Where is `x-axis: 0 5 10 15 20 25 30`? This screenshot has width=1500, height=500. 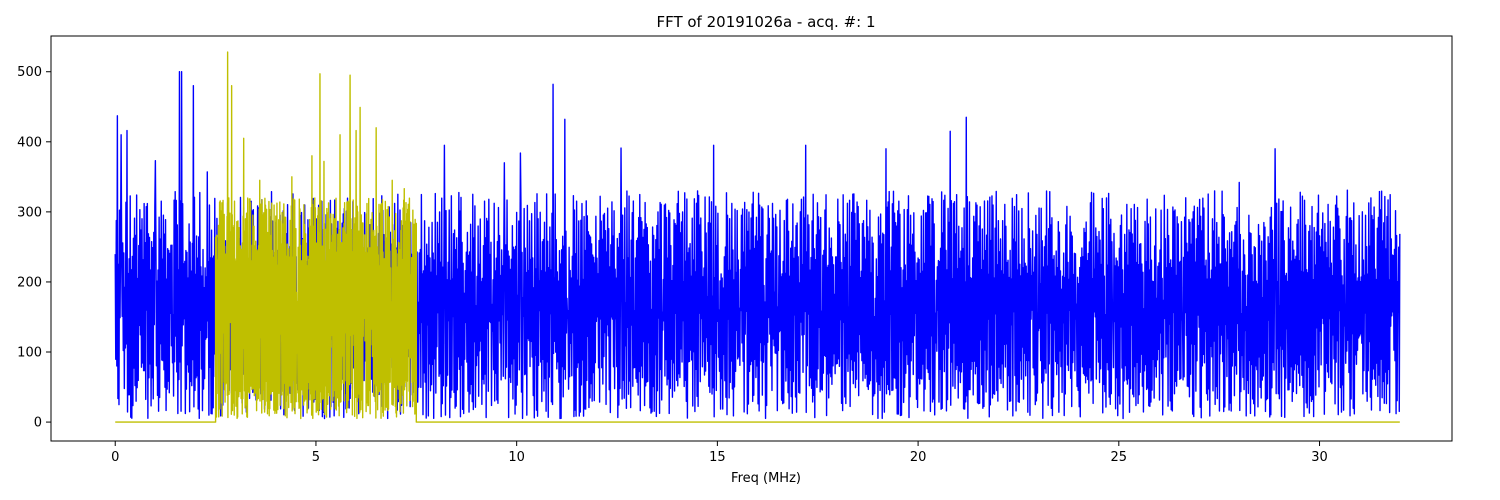
x-axis: 0 5 10 15 20 25 30 is located at coordinates (719, 453).